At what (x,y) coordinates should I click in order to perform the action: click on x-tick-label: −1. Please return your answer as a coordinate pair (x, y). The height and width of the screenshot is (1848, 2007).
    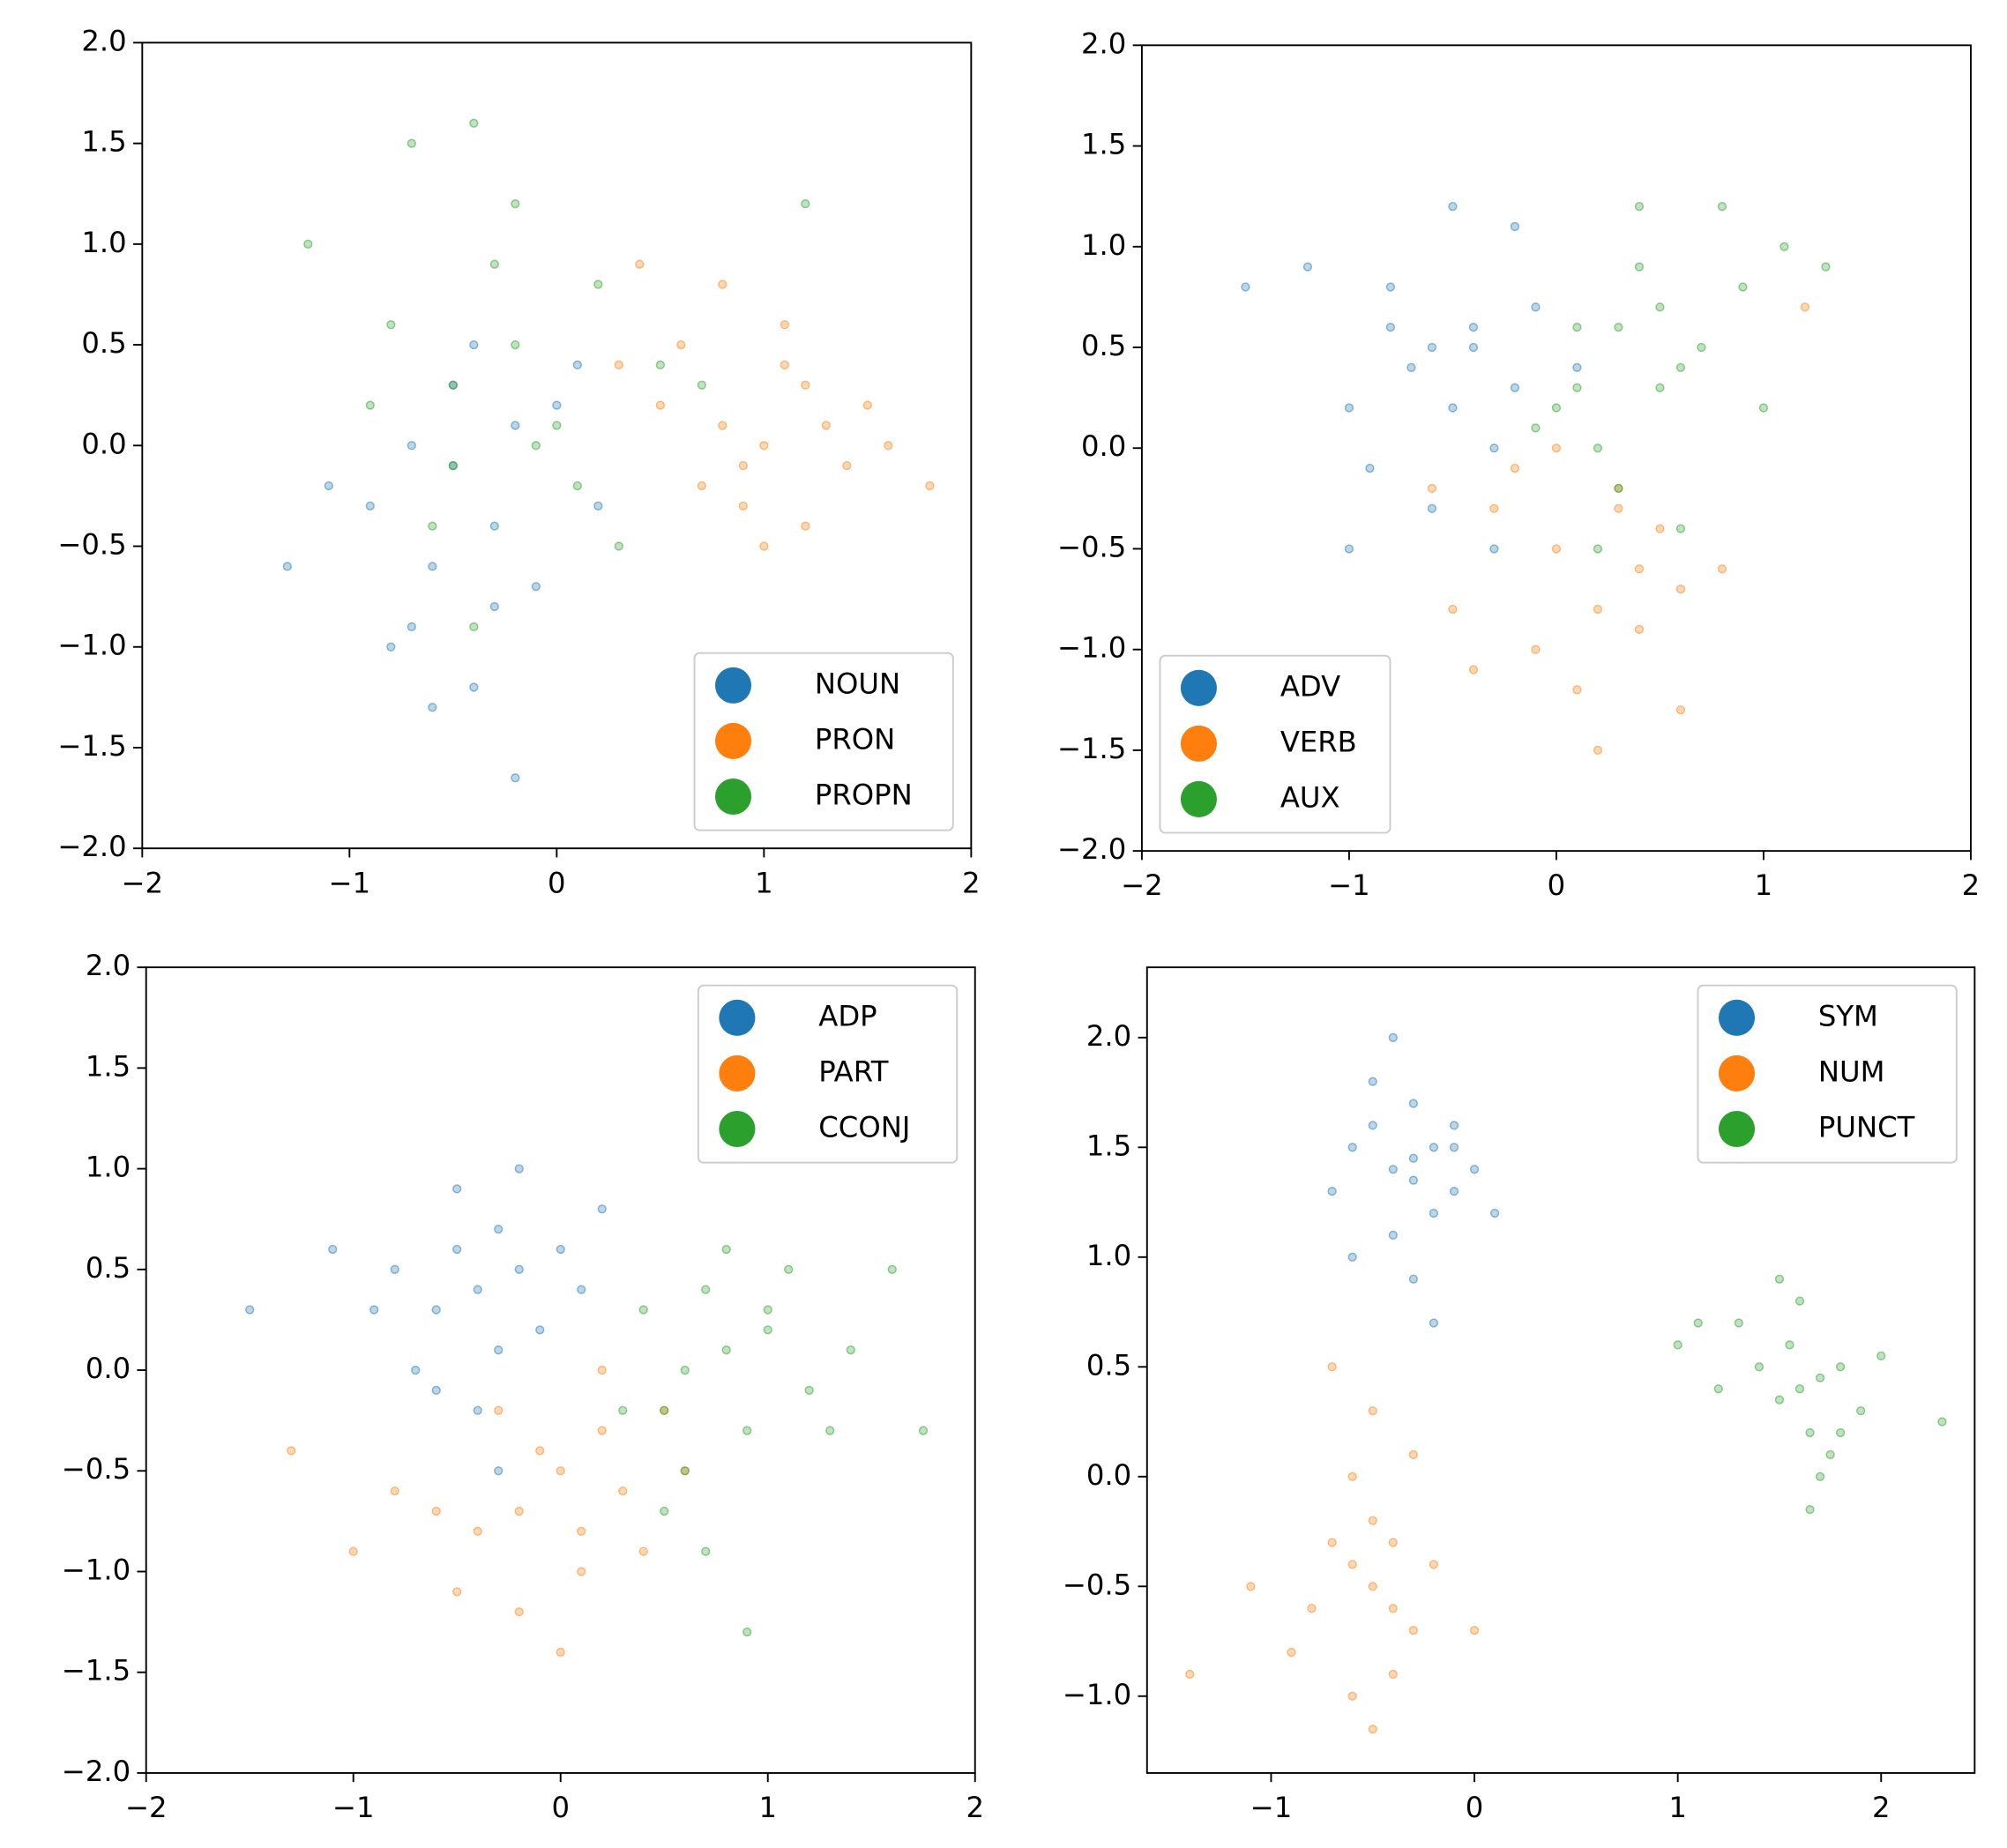
    Looking at the image, I should click on (353, 1807).